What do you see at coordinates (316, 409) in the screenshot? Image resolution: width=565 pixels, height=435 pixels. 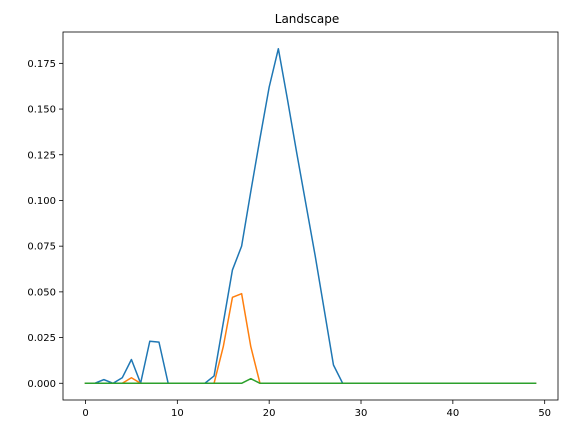 I see `x-axis: 0 10 20 30 40 50` at bounding box center [316, 409].